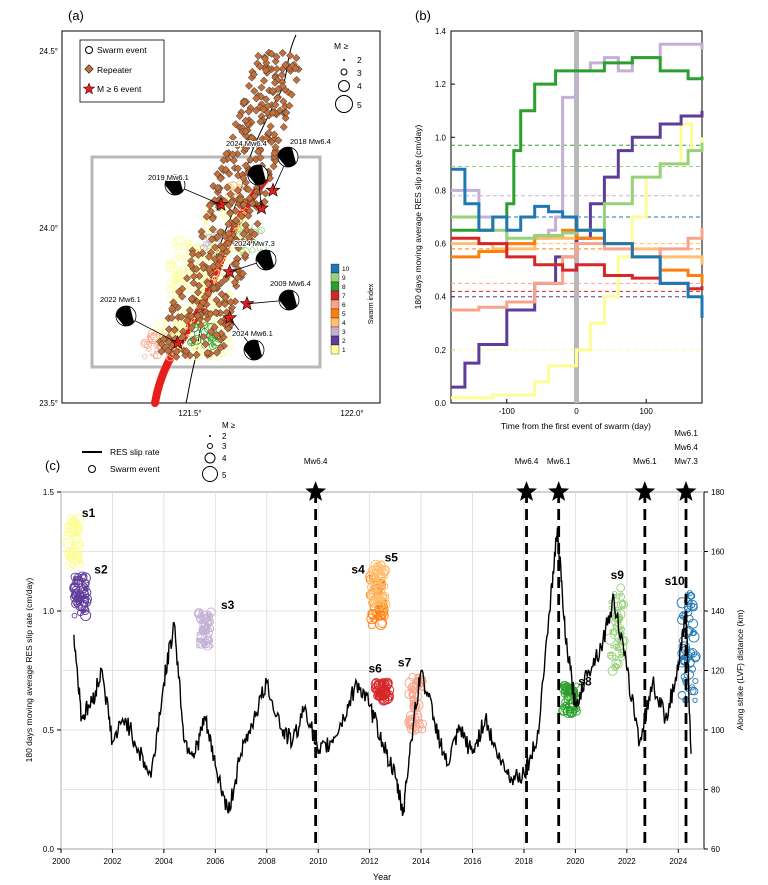 This screenshot has height=885, width=768. Describe the element at coordinates (370, 861) in the screenshot. I see `c-x-tick-label: 2012` at that location.